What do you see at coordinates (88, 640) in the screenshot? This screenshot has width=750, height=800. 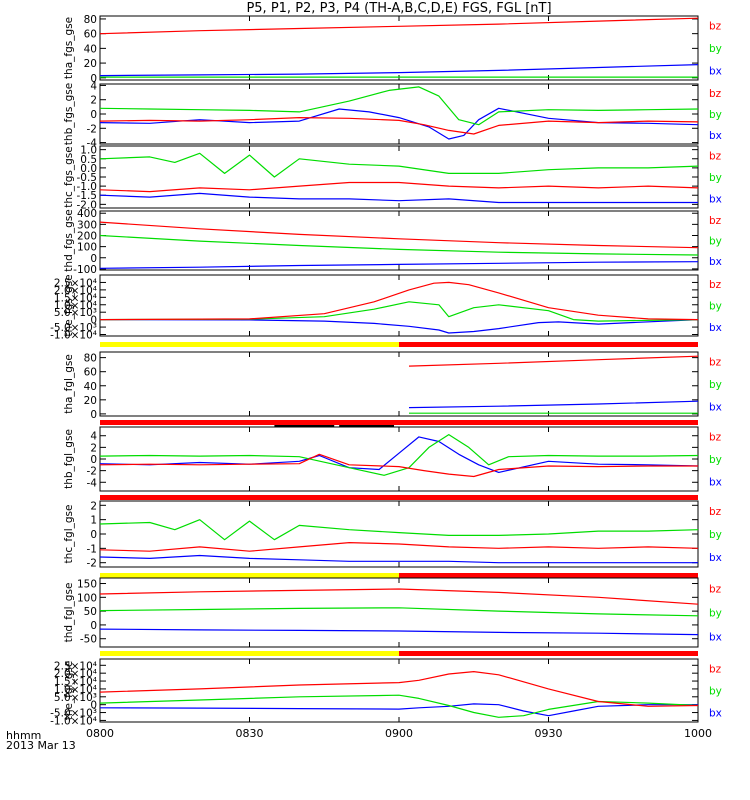 I see `y-tick-label: -50` at bounding box center [88, 640].